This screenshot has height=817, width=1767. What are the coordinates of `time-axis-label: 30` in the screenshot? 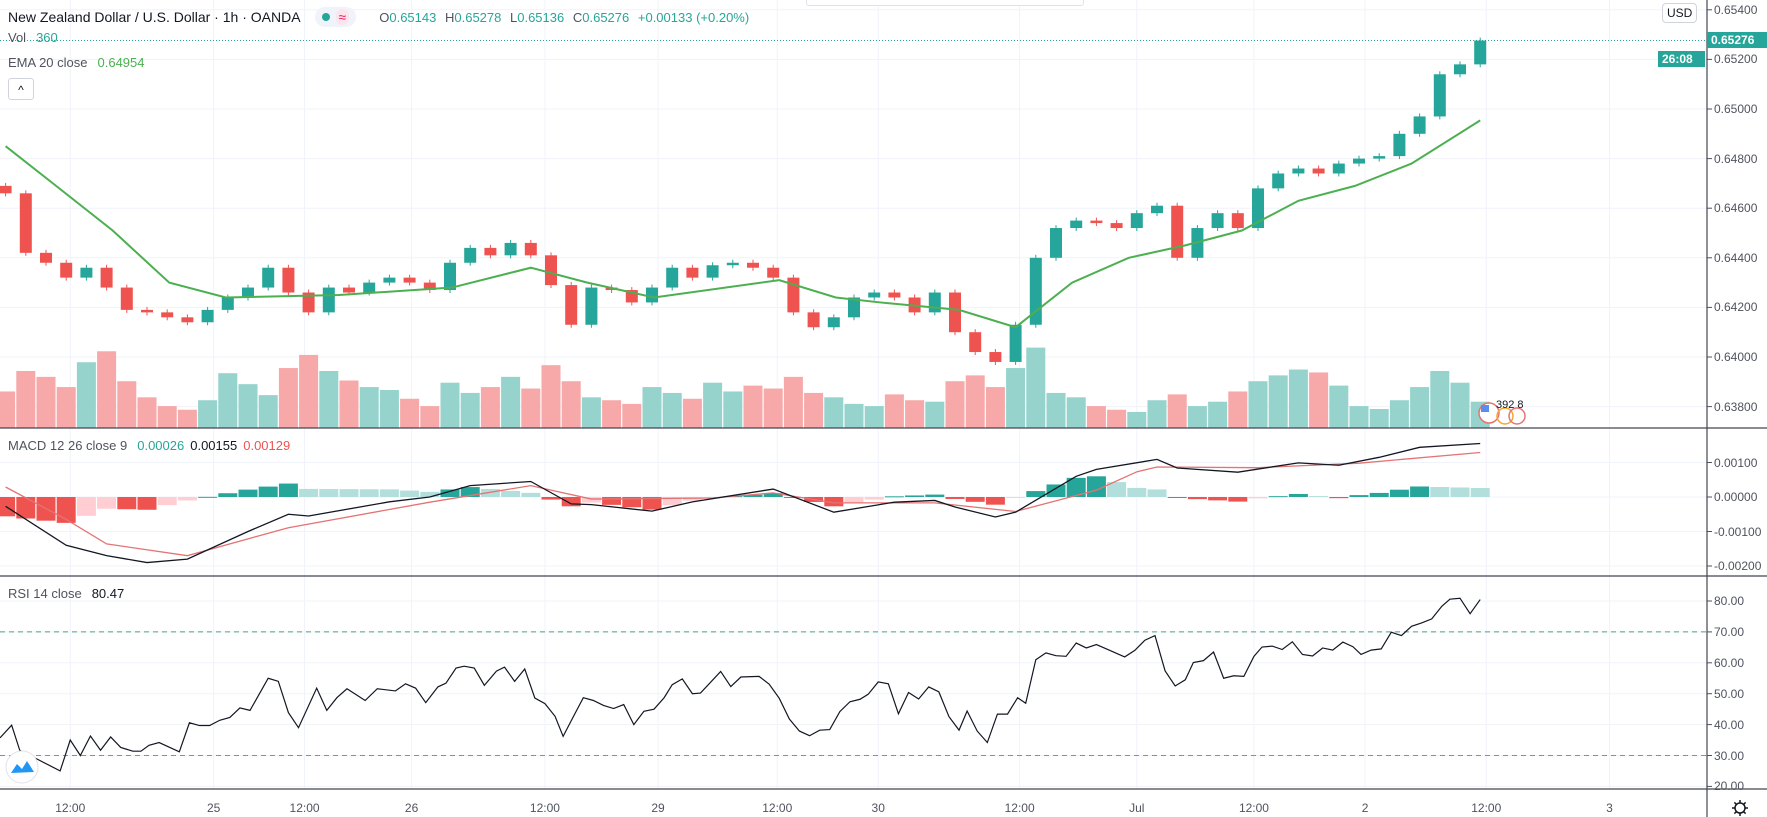 It's located at (878, 808).